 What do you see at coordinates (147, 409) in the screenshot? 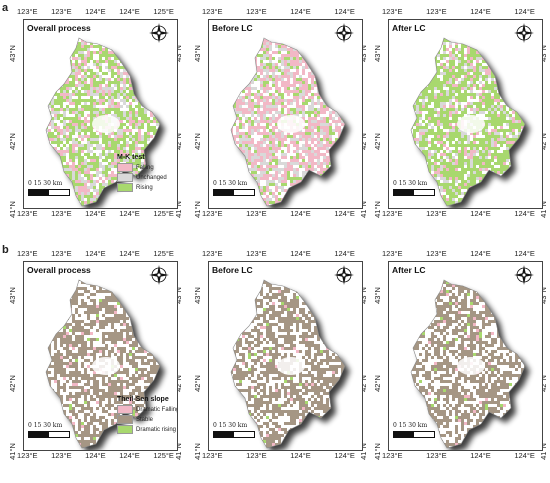
I see `legend-item: Dramatic Falling` at bounding box center [147, 409].